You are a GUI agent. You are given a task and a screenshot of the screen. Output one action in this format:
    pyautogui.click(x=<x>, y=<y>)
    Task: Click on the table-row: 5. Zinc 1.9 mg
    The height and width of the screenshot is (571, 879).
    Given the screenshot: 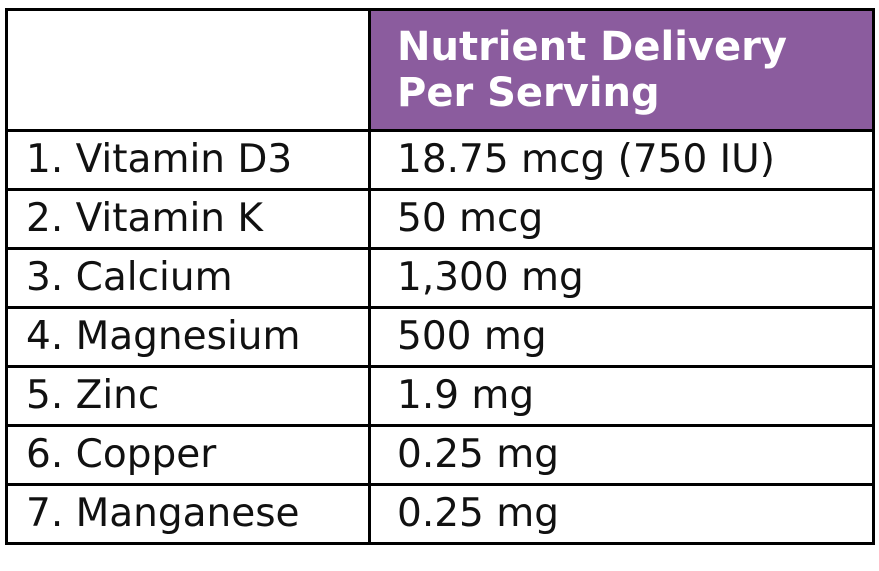 What is the action you would take?
    pyautogui.click(x=440, y=396)
    